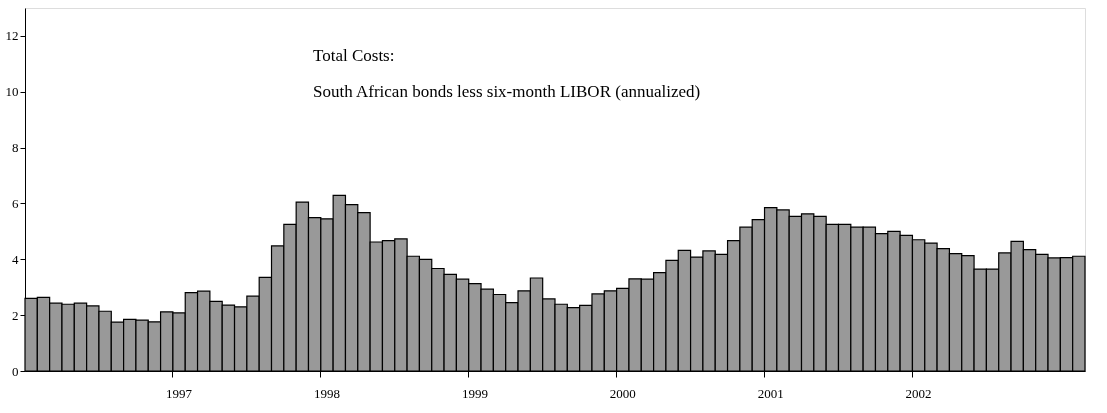  I want to click on annotation: South African bonds less six-month LIBOR (annualized), so click(507, 91).